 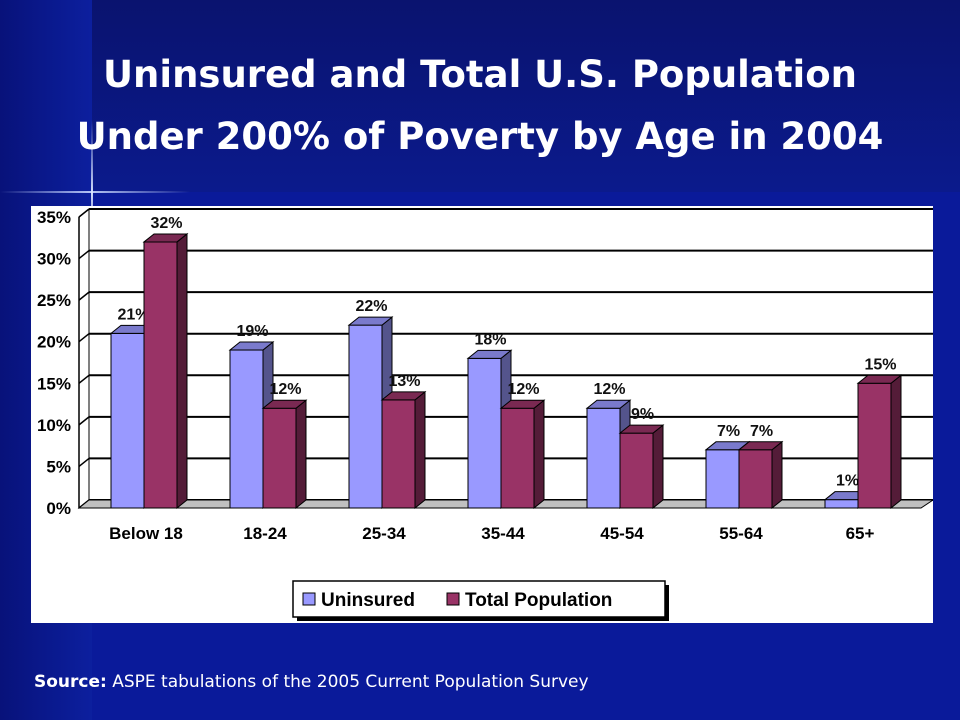 What do you see at coordinates (480, 136) in the screenshot?
I see `title-line-2: Under 200% of Poverty by Age in 2004` at bounding box center [480, 136].